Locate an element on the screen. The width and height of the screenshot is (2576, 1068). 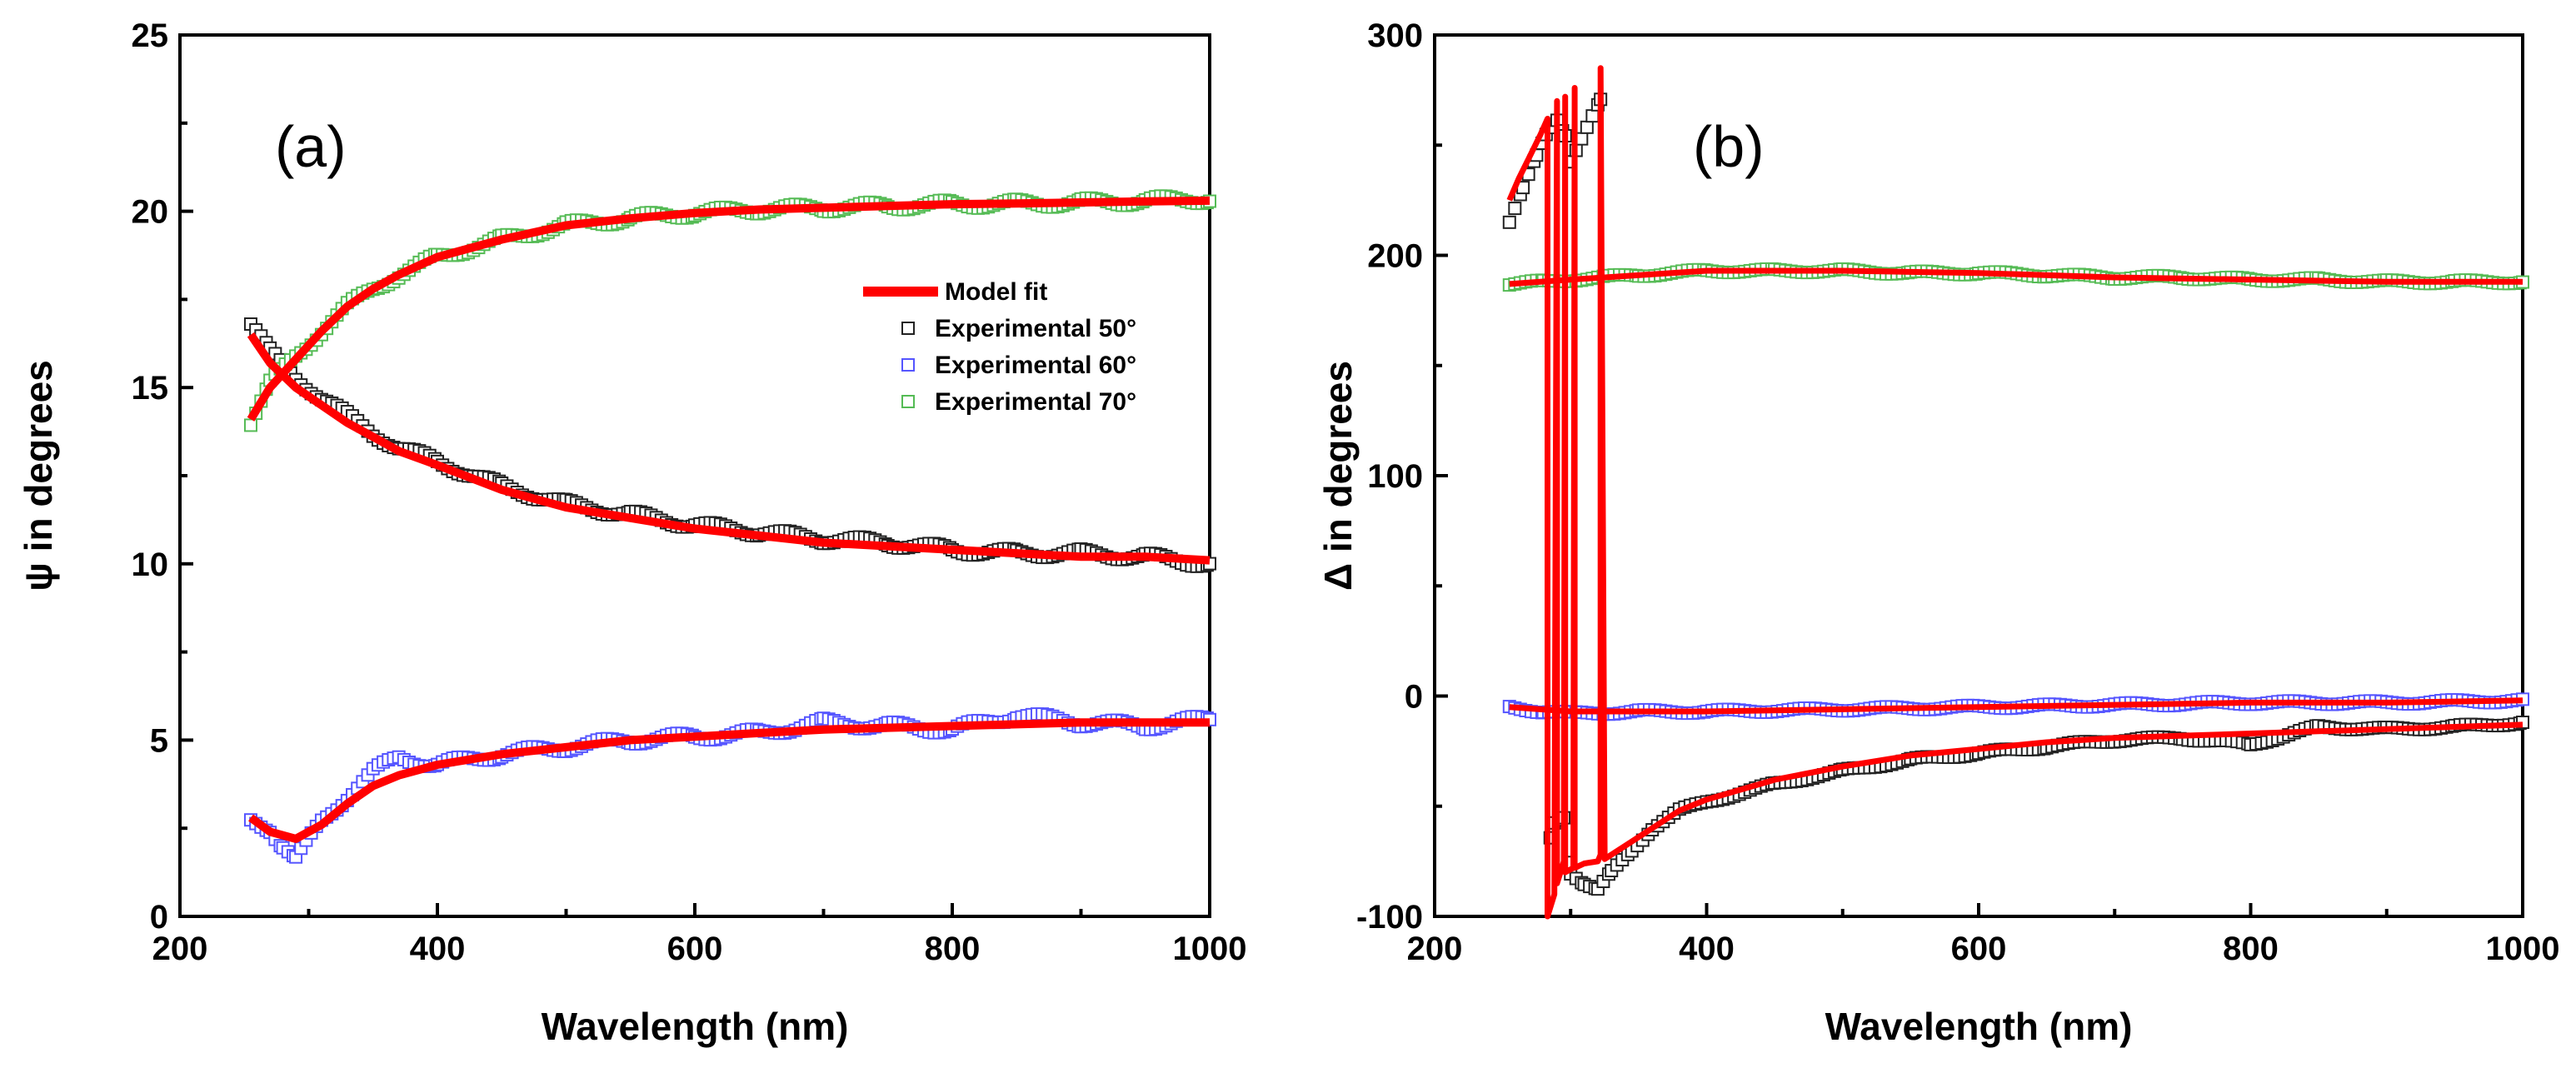
y-tick-label-a-2: 10 is located at coordinates (150, 564).